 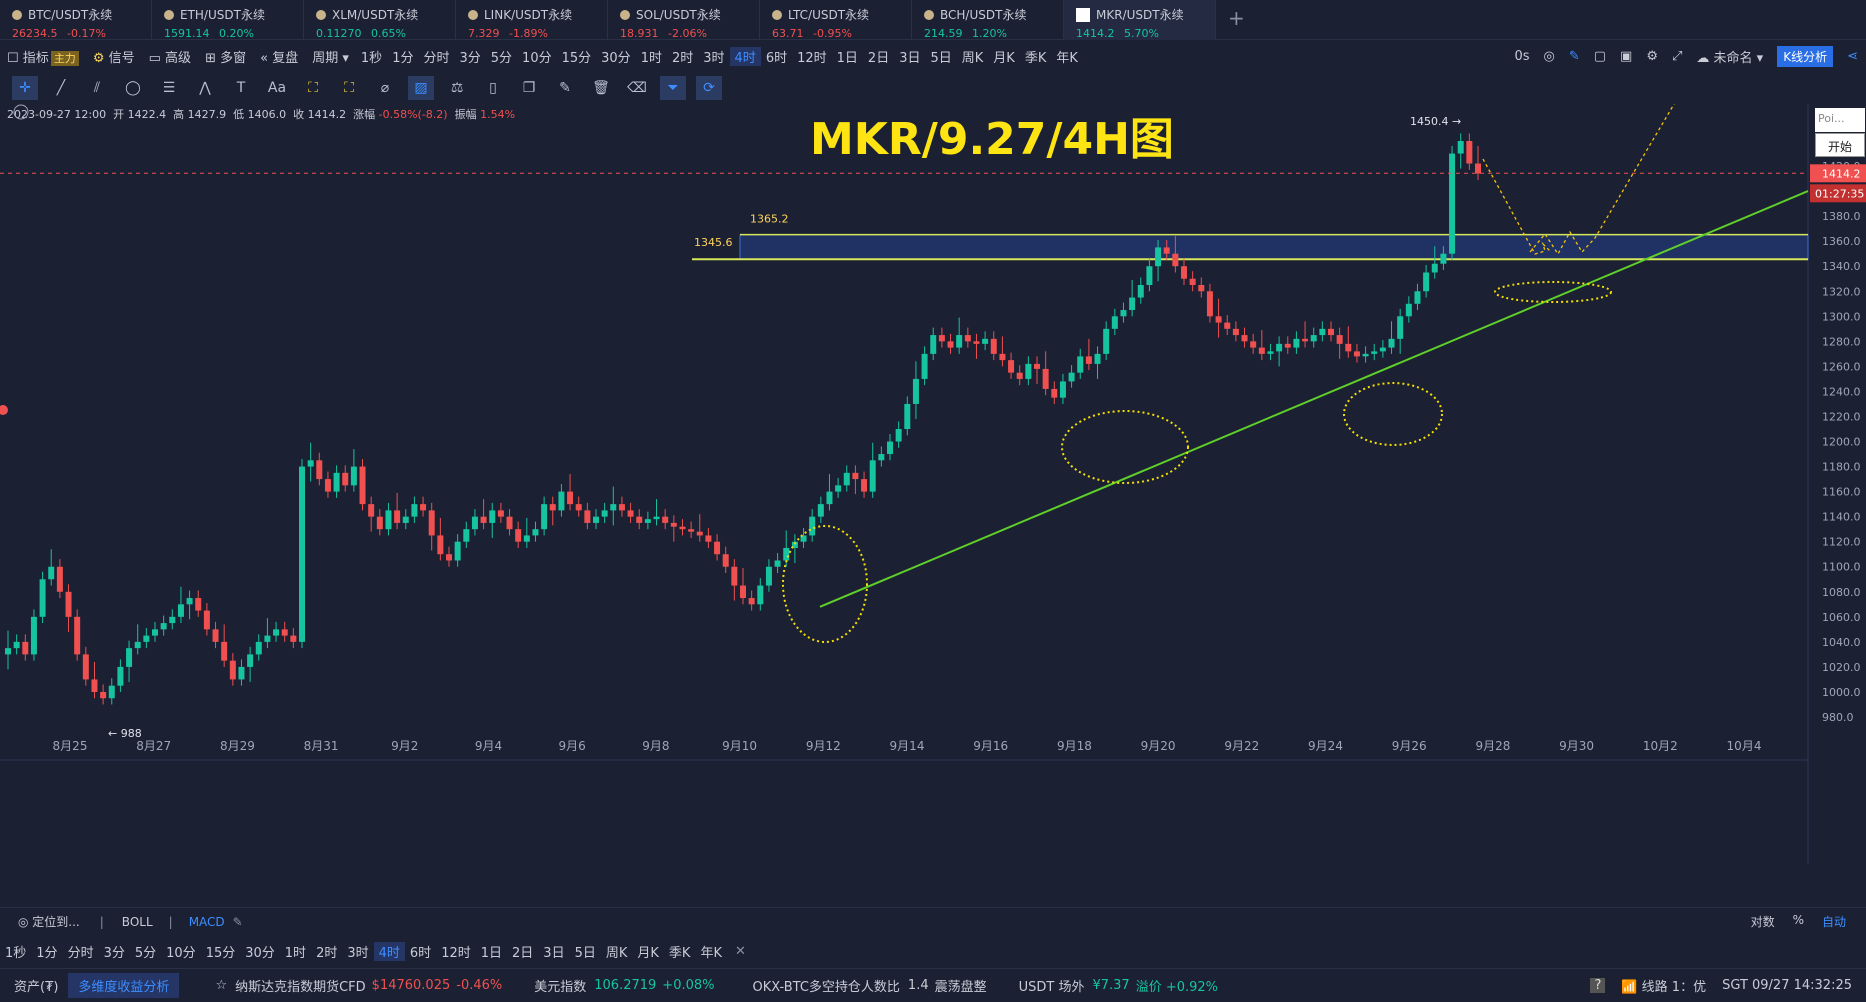 What do you see at coordinates (684, 20) in the screenshot?
I see `tab-sol: SOL/USDT永续 18.931 -2.06%` at bounding box center [684, 20].